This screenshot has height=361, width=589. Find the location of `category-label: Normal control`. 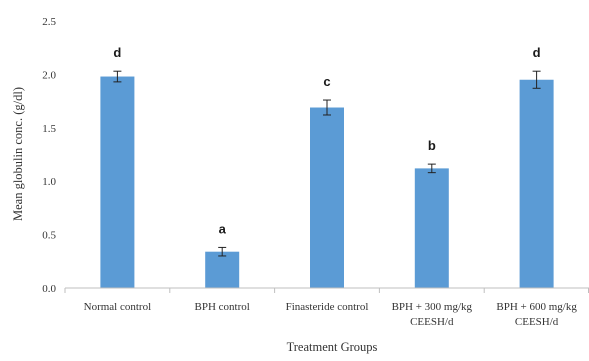

category-label: Normal control is located at coordinates (118, 307).